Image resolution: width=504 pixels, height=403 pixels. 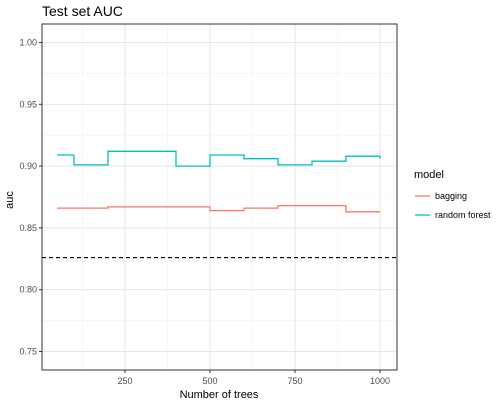 I want to click on series-line-bagging, so click(x=218, y=208).